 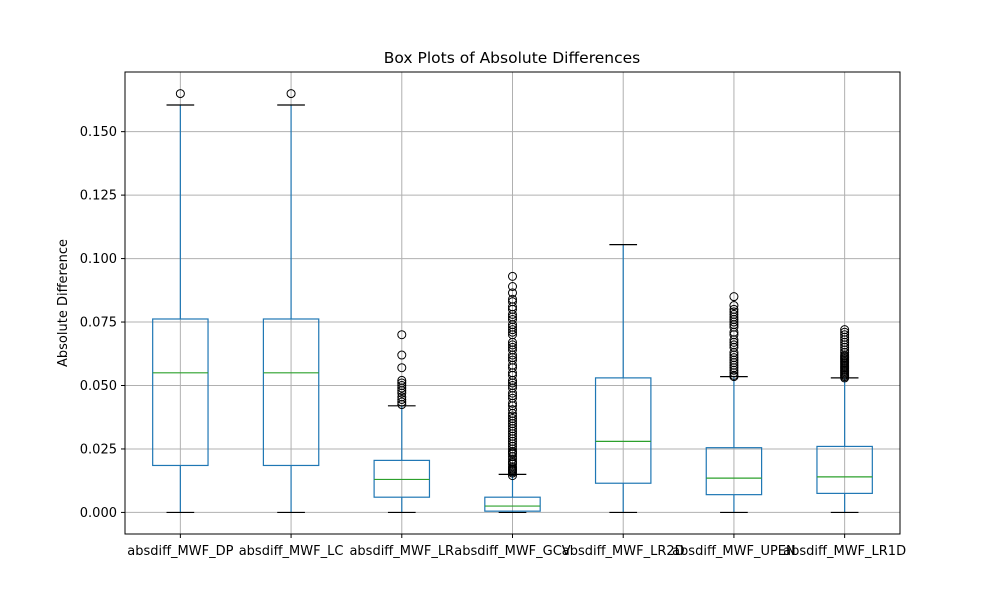 I want to click on x-tick-label: absdiff_MWF_LC, so click(x=291, y=551).